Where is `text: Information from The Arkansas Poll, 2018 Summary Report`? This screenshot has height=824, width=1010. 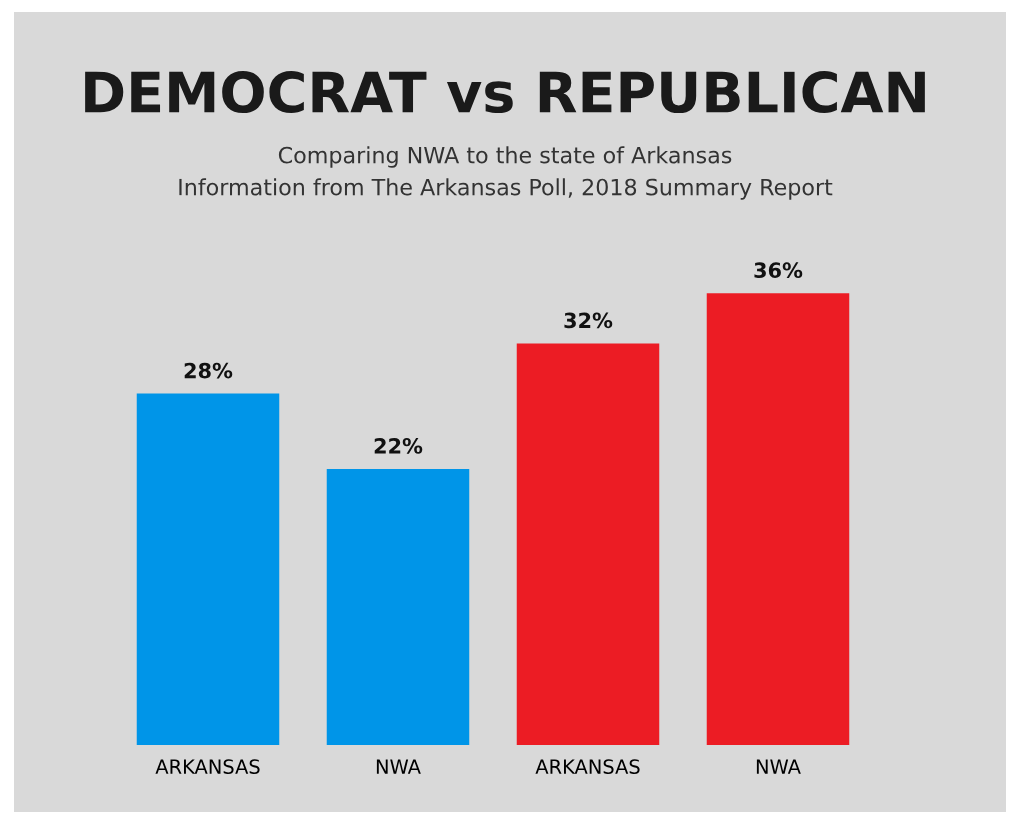
text: Information from The Arkansas Poll, 2018 Summary Report is located at coordinates (506, 189).